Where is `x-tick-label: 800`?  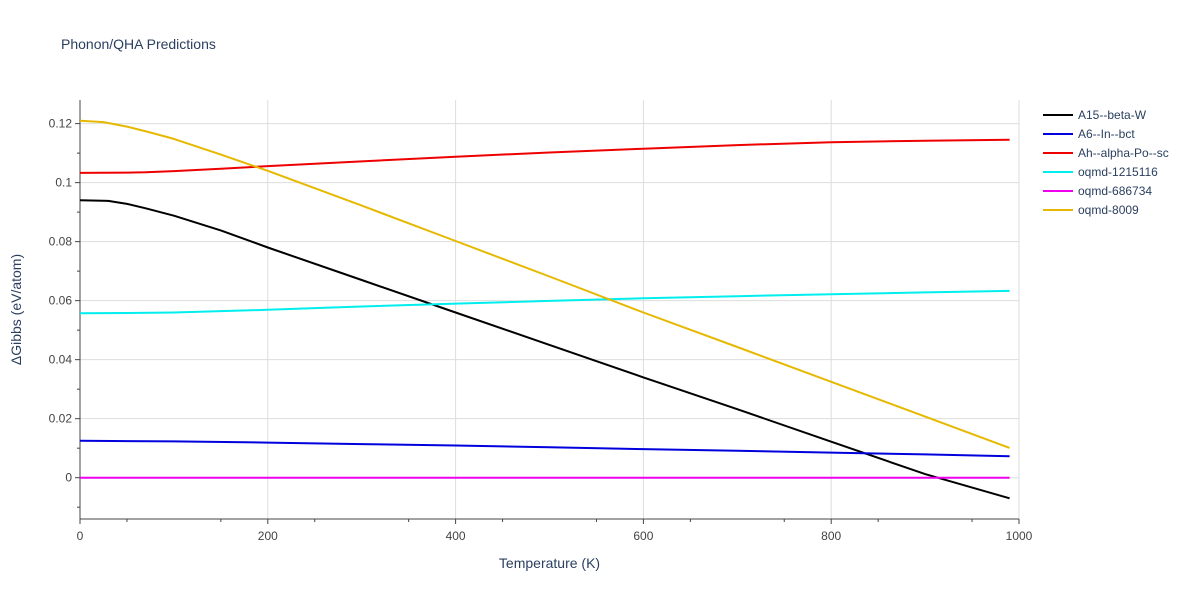
x-tick-label: 800 is located at coordinates (831, 536).